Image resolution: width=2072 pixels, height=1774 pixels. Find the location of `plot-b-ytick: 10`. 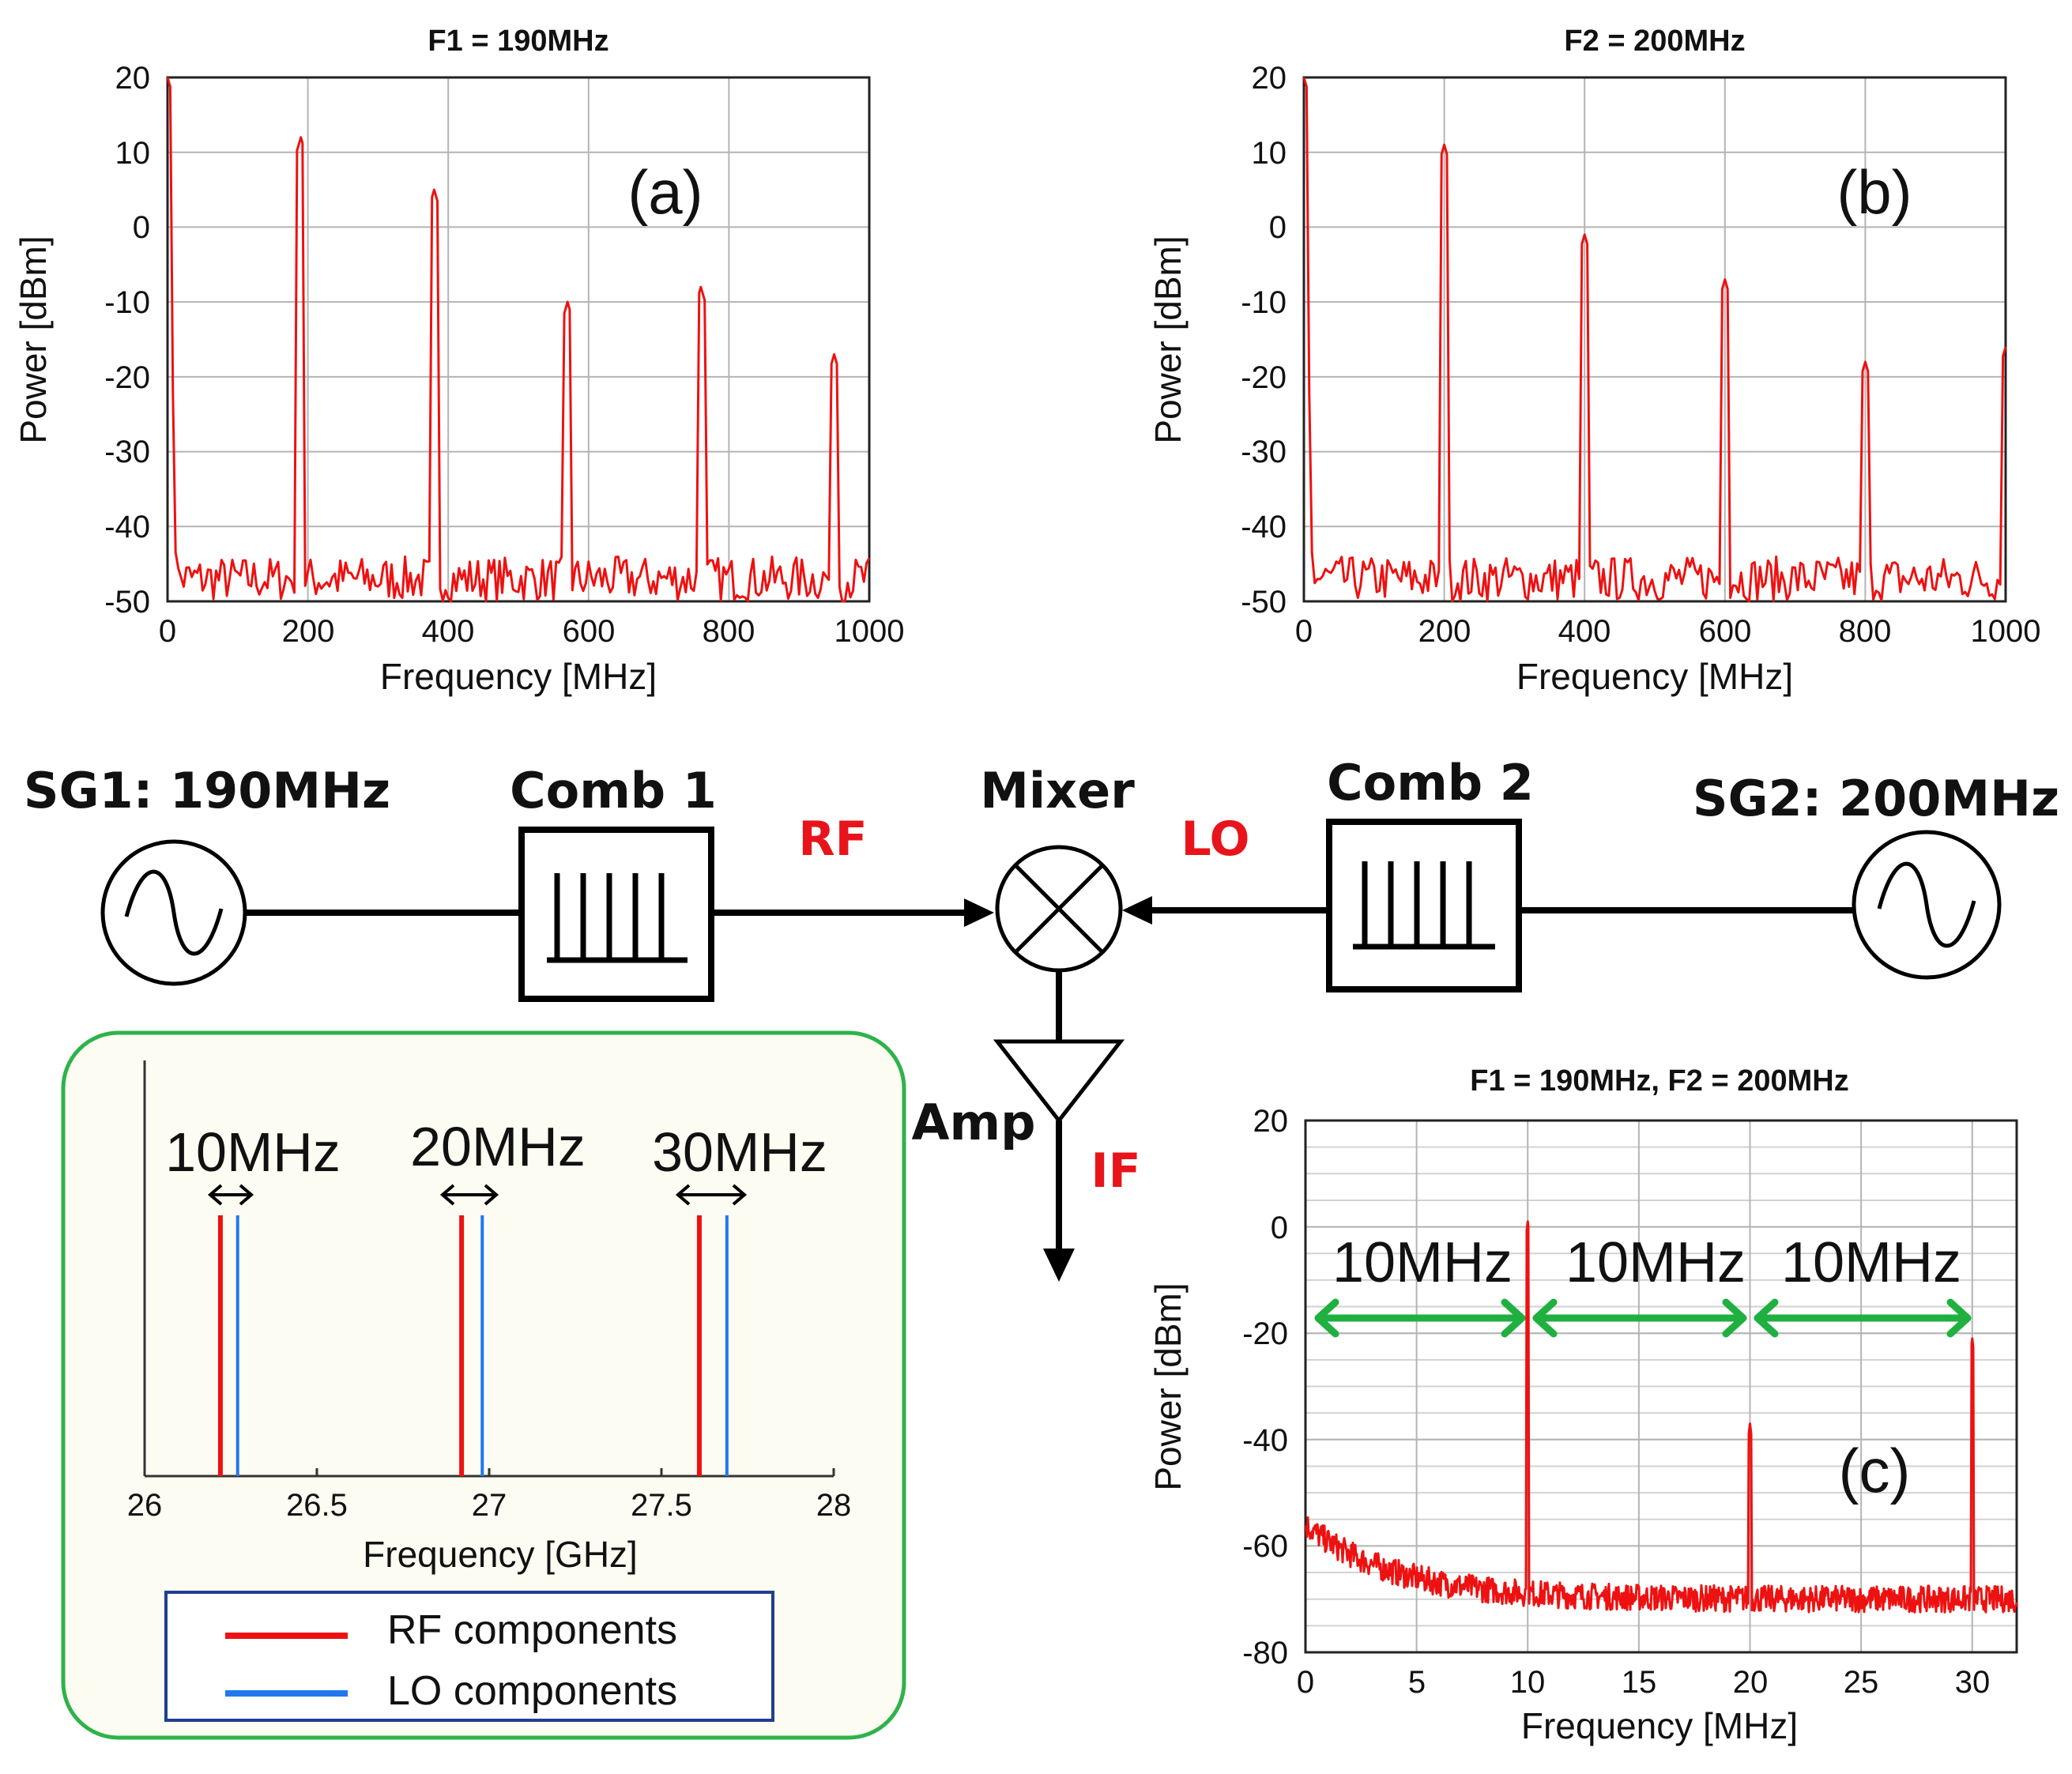

plot-b-ytick: 10 is located at coordinates (1269, 153).